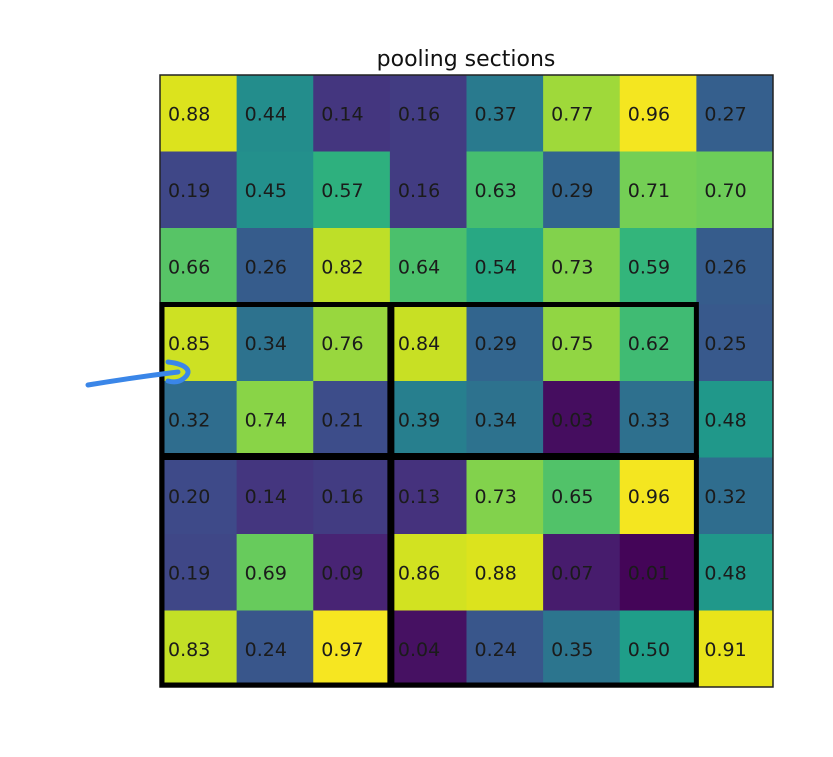 This screenshot has width=833, height=757. What do you see at coordinates (466, 59) in the screenshot?
I see `chart-title: pooling sections` at bounding box center [466, 59].